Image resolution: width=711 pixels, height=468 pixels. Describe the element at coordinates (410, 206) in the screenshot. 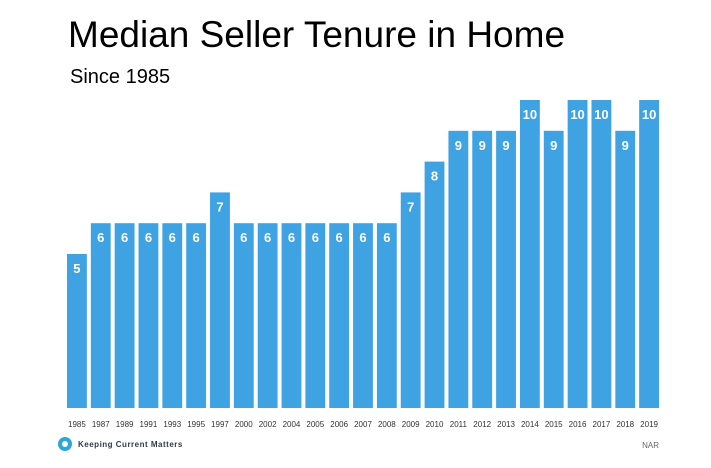

I see `data-label-2009: 7` at that location.